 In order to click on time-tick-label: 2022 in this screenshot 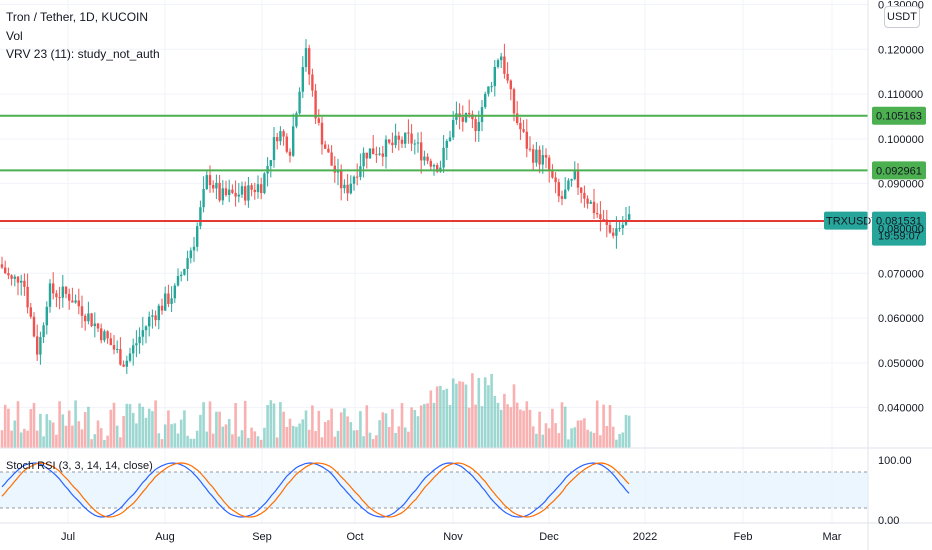, I will do `click(645, 537)`.